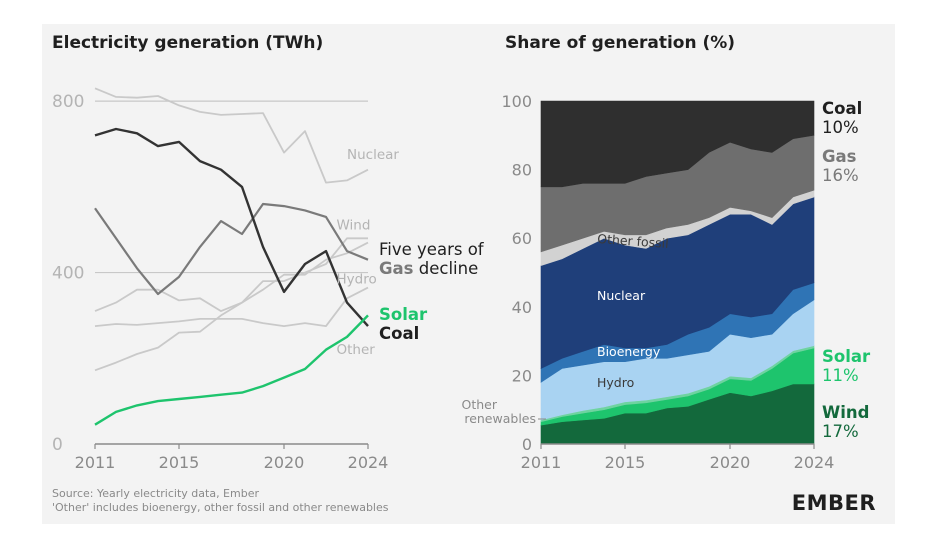 This screenshot has width=925, height=538. I want to click on gas-annotation: Five years of Gas decline, so click(432, 259).